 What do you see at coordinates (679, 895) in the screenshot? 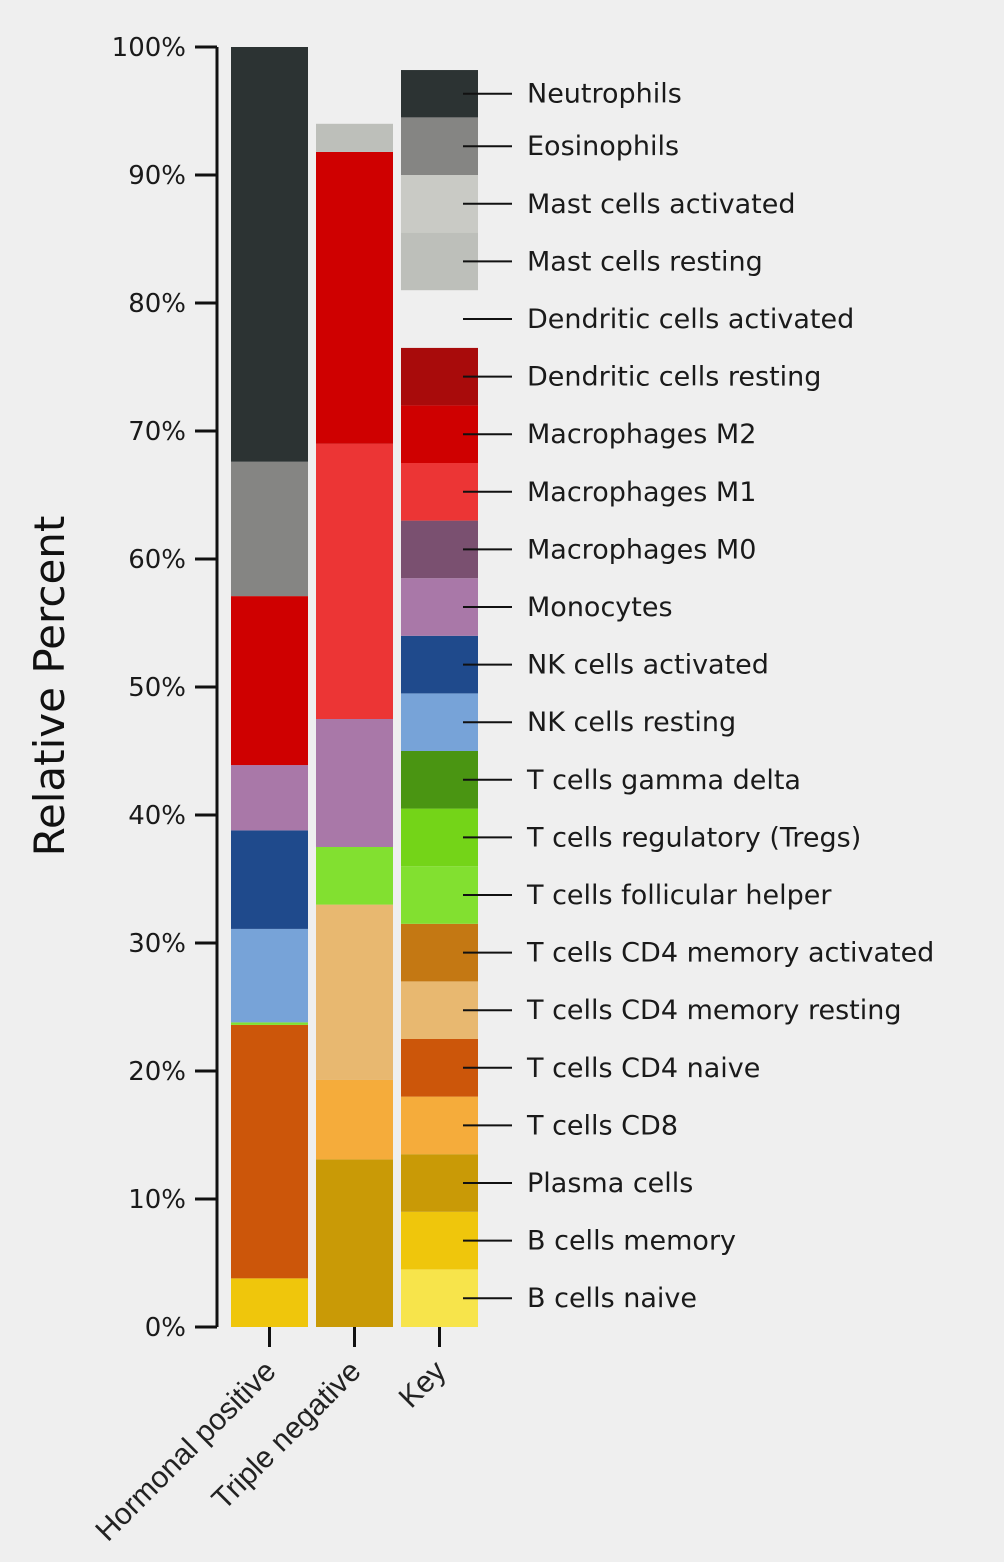
I see `key-label-t-cells-follicular-helper: T cells follicular helper` at bounding box center [679, 895].